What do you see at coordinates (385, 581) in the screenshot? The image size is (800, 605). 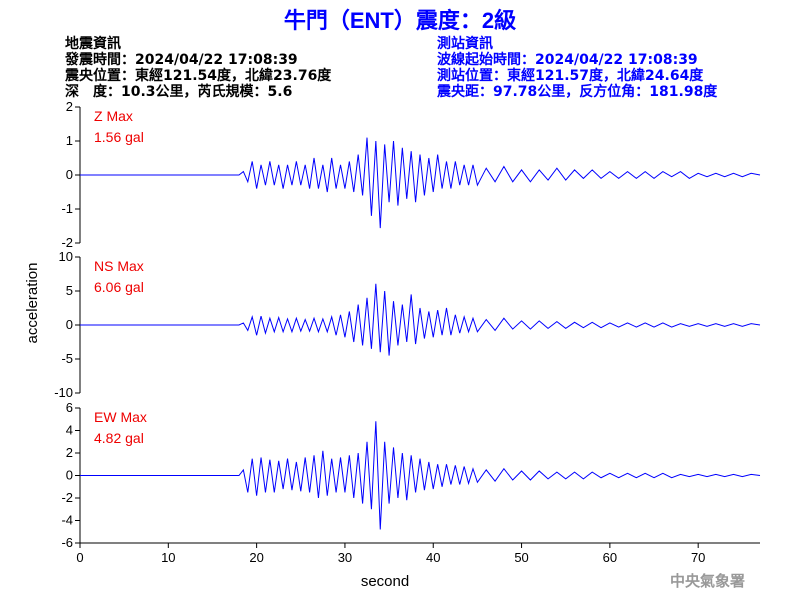 I see `x-axis-label: second` at bounding box center [385, 581].